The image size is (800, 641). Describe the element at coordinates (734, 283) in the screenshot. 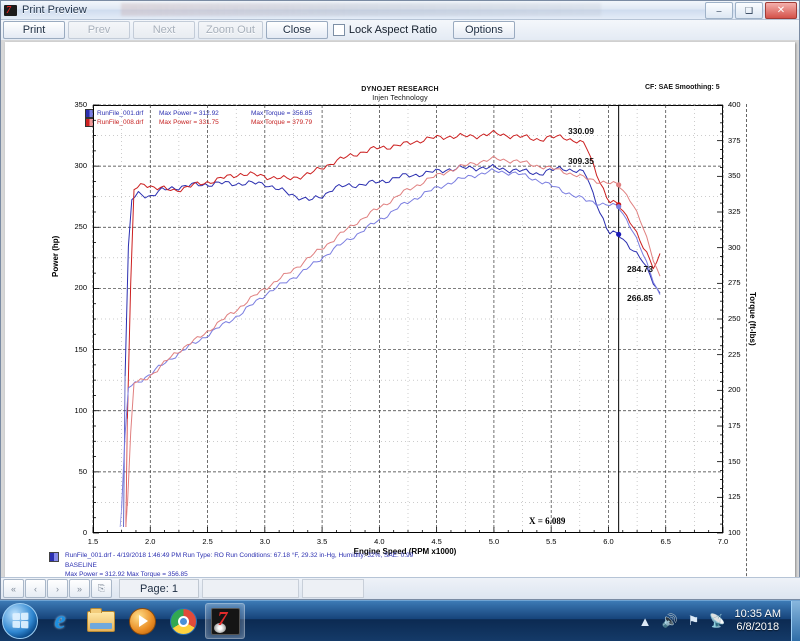

I see `y-axis-right-tick-label: 275` at that location.